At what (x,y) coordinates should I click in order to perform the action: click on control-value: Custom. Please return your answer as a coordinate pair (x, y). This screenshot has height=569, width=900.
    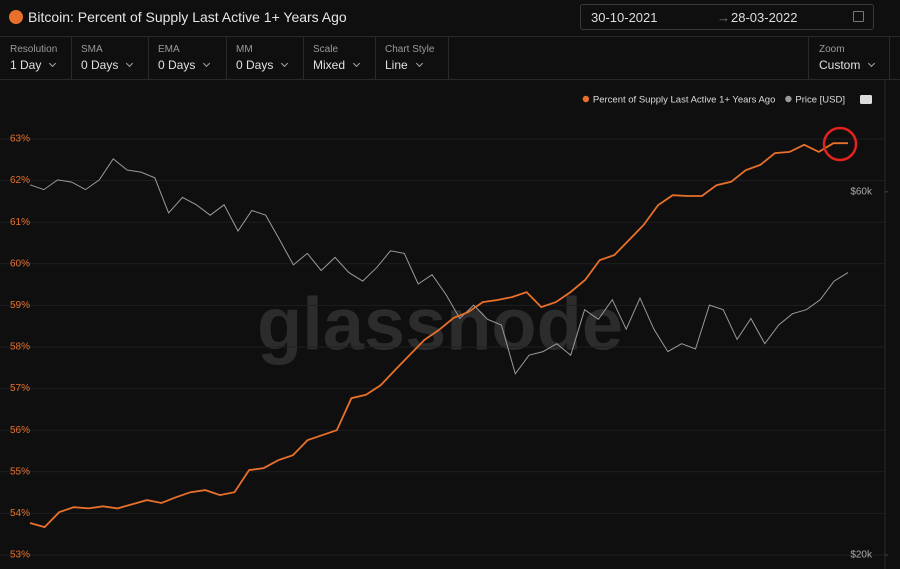
    Looking at the image, I should click on (846, 65).